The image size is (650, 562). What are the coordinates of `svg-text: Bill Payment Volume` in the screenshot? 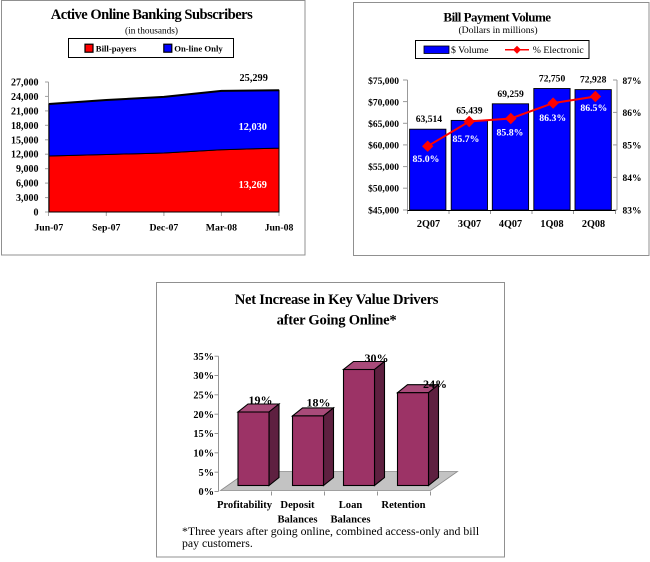 It's located at (497, 16).